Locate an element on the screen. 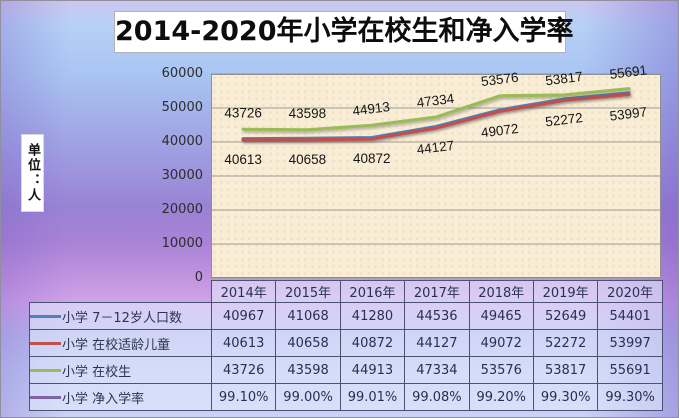 This screenshot has width=679, height=418. chart-data-label: 40658 is located at coordinates (308, 159).